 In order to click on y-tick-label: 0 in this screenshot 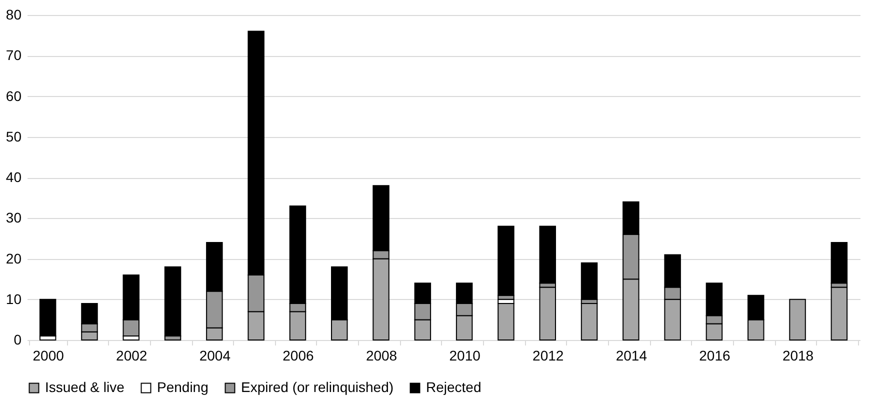, I will do `click(18, 340)`.